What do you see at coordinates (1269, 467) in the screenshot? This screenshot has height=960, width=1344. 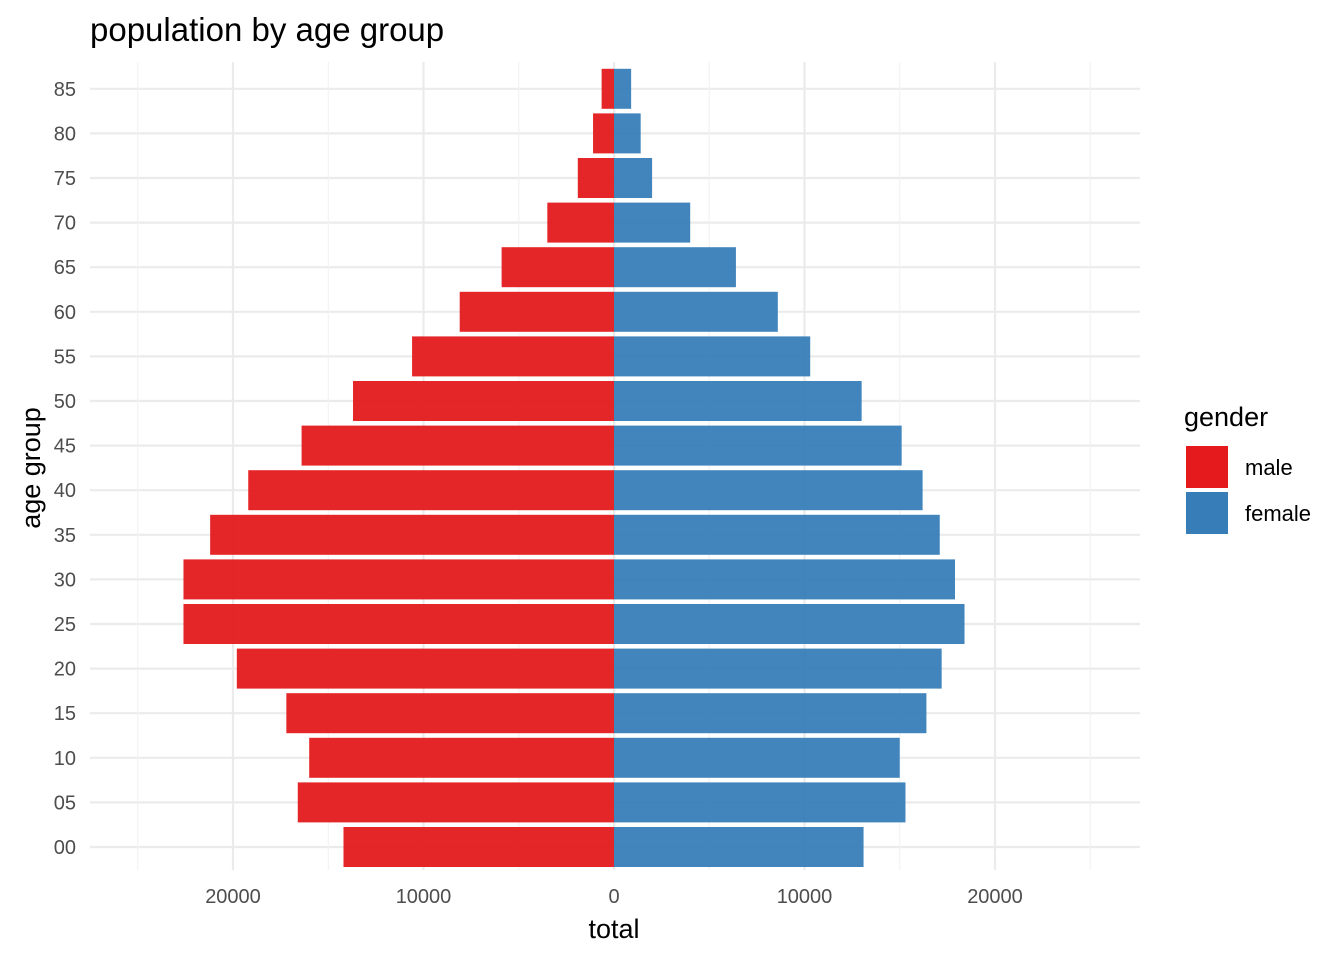 I see `legend-label-male: male` at bounding box center [1269, 467].